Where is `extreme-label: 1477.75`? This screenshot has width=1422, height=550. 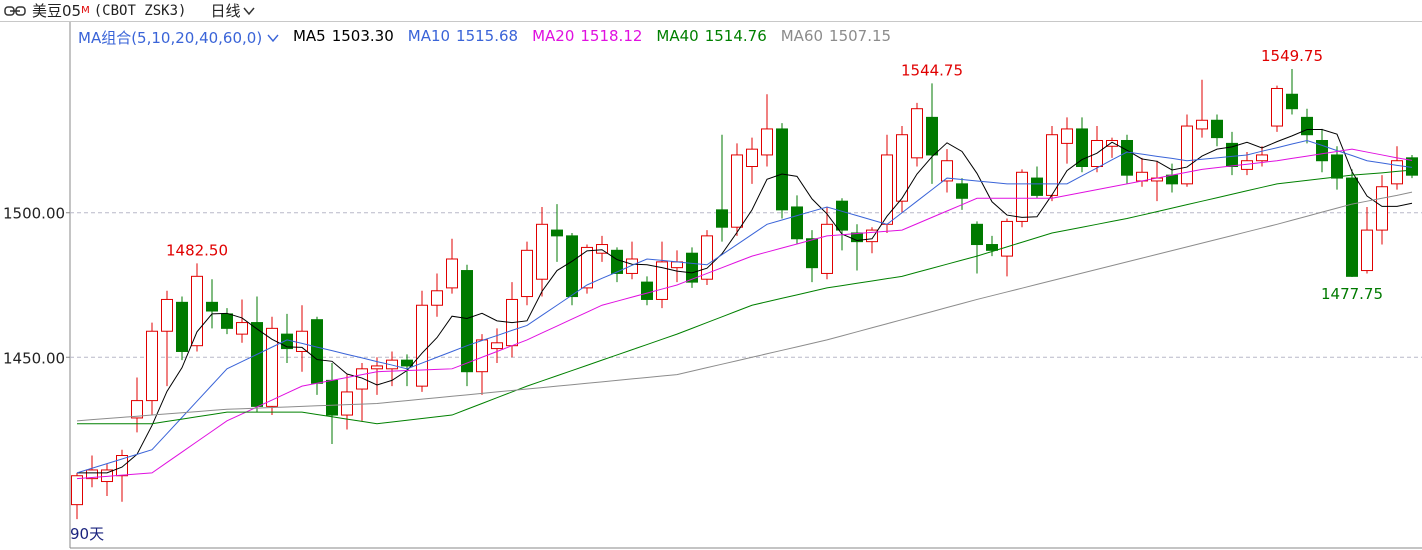
extreme-label: 1477.75 is located at coordinates (1352, 294).